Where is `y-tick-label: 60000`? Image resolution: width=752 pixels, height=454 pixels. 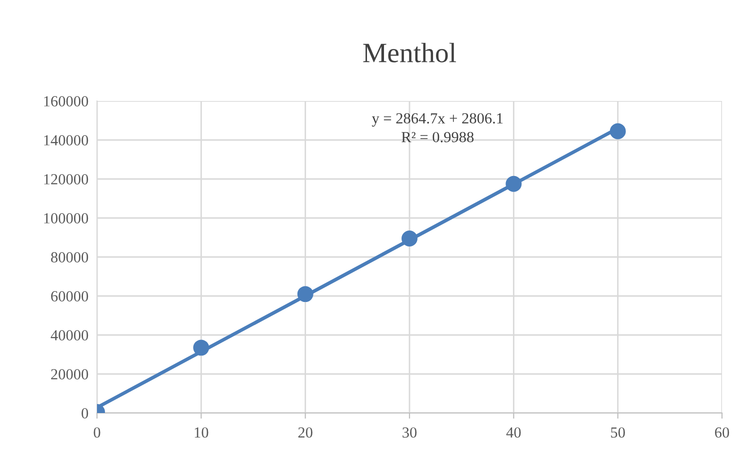
y-tick-label: 60000 is located at coordinates (69, 296).